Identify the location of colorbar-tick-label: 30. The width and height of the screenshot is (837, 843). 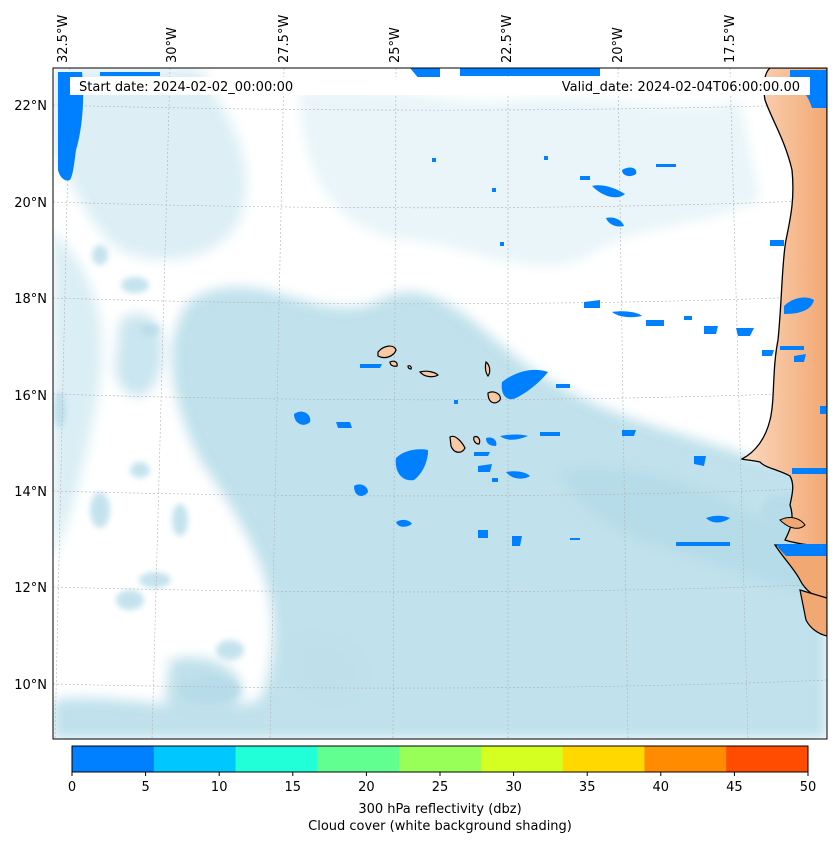
(513, 787).